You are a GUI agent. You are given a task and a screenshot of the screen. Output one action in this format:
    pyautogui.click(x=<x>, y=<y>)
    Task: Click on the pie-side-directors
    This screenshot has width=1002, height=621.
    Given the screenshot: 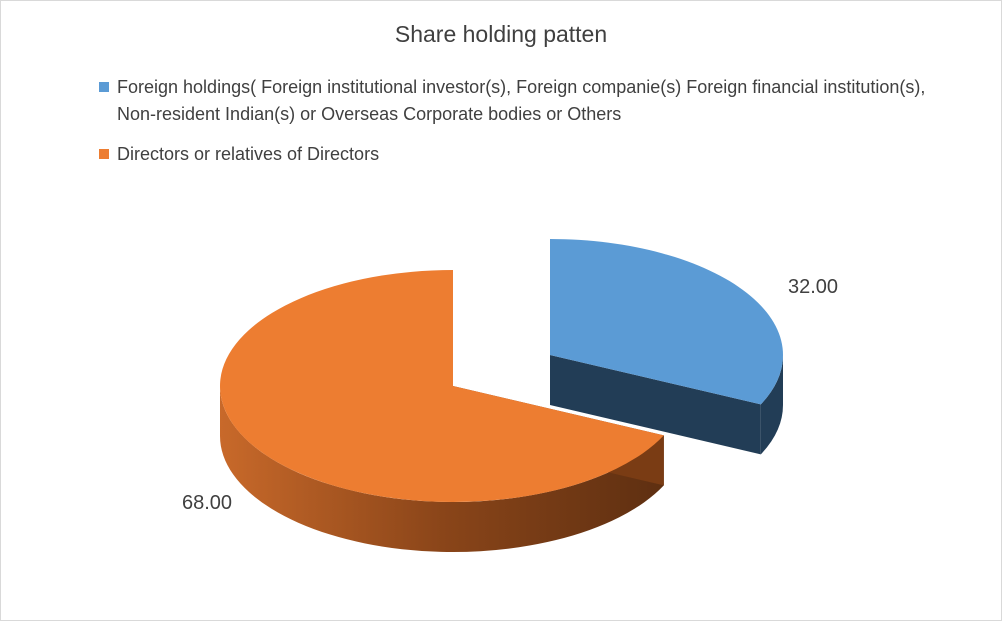 What is the action you would take?
    pyautogui.click(x=442, y=469)
    